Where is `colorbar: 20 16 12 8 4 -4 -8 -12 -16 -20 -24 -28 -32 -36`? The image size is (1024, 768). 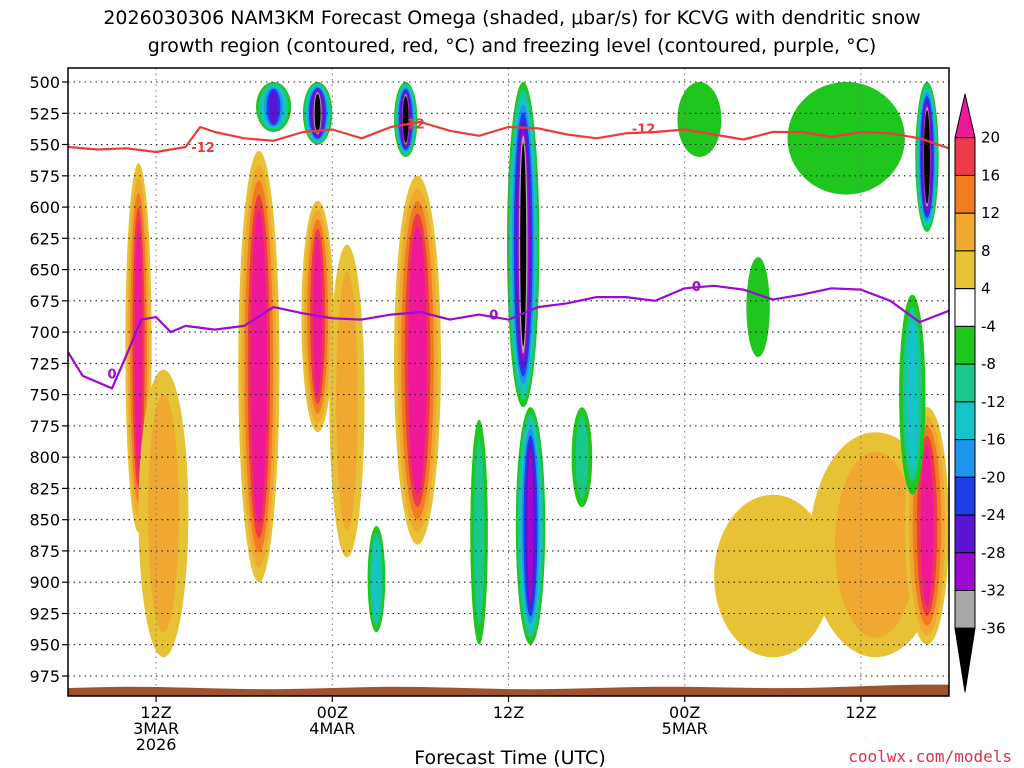 colorbar: 20 16 12 8 4 -4 -8 -12 -16 -20 -24 -28 -32 -36 is located at coordinates (980, 393).